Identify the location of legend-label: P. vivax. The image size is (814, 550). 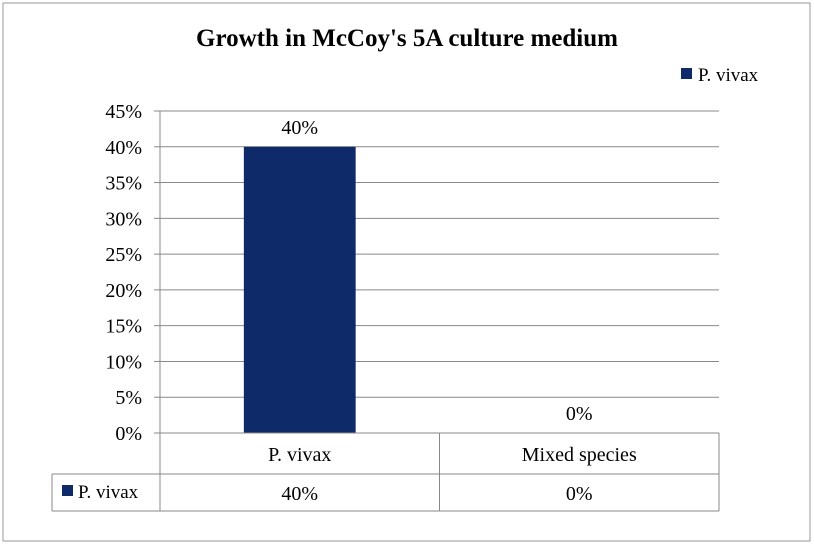
(728, 75).